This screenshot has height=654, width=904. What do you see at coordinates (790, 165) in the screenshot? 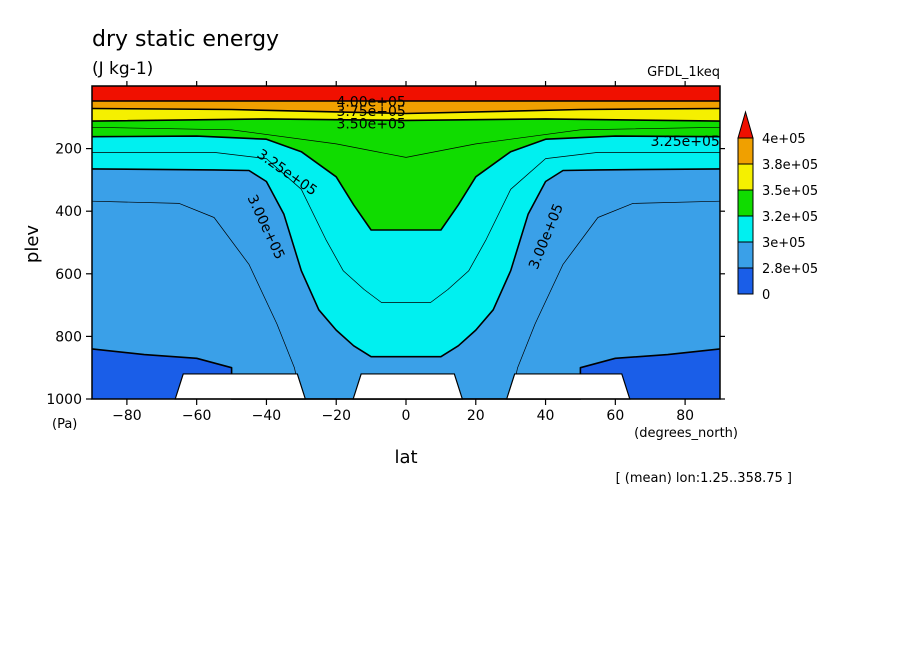
I see `colorbar-label: 3.8e+05` at bounding box center [790, 165].